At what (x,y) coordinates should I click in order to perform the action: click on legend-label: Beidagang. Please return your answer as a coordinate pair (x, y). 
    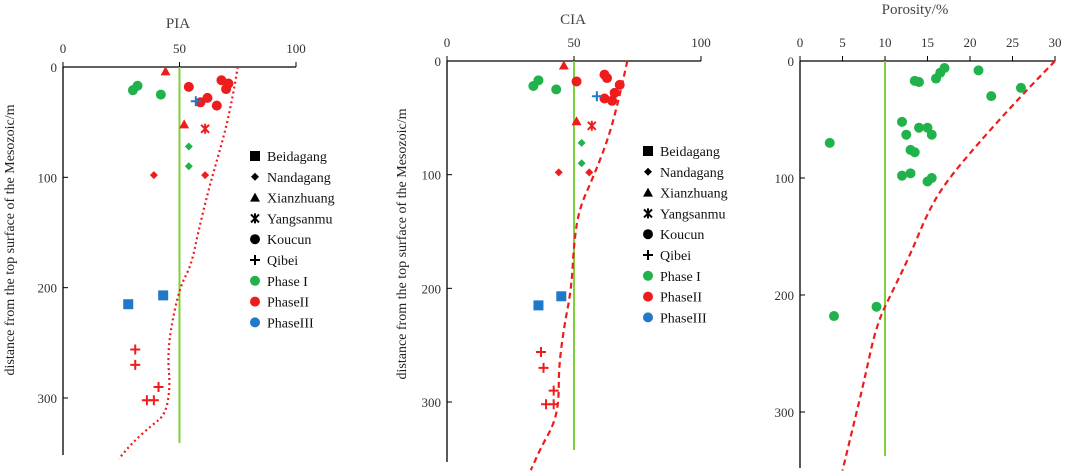
    Looking at the image, I should click on (690, 152).